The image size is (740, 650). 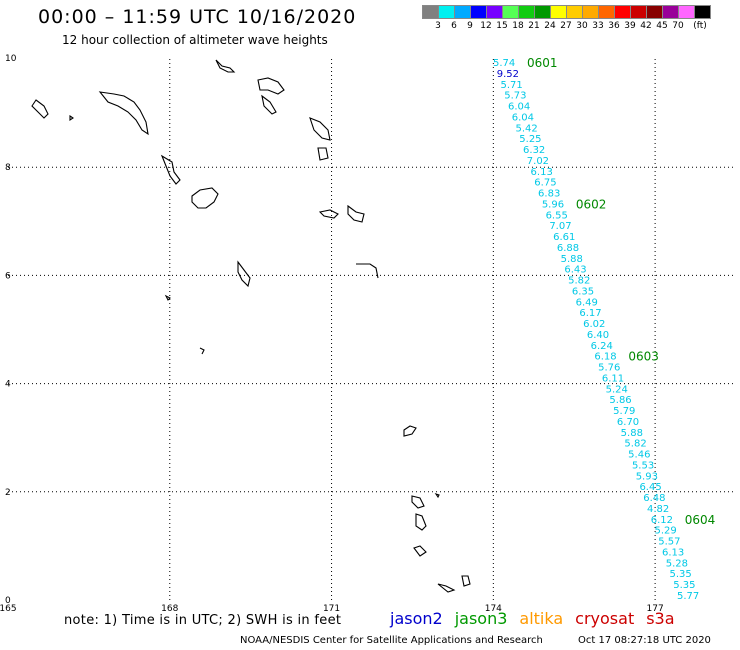 I want to click on satellite-s3a: s3a, so click(x=660, y=618).